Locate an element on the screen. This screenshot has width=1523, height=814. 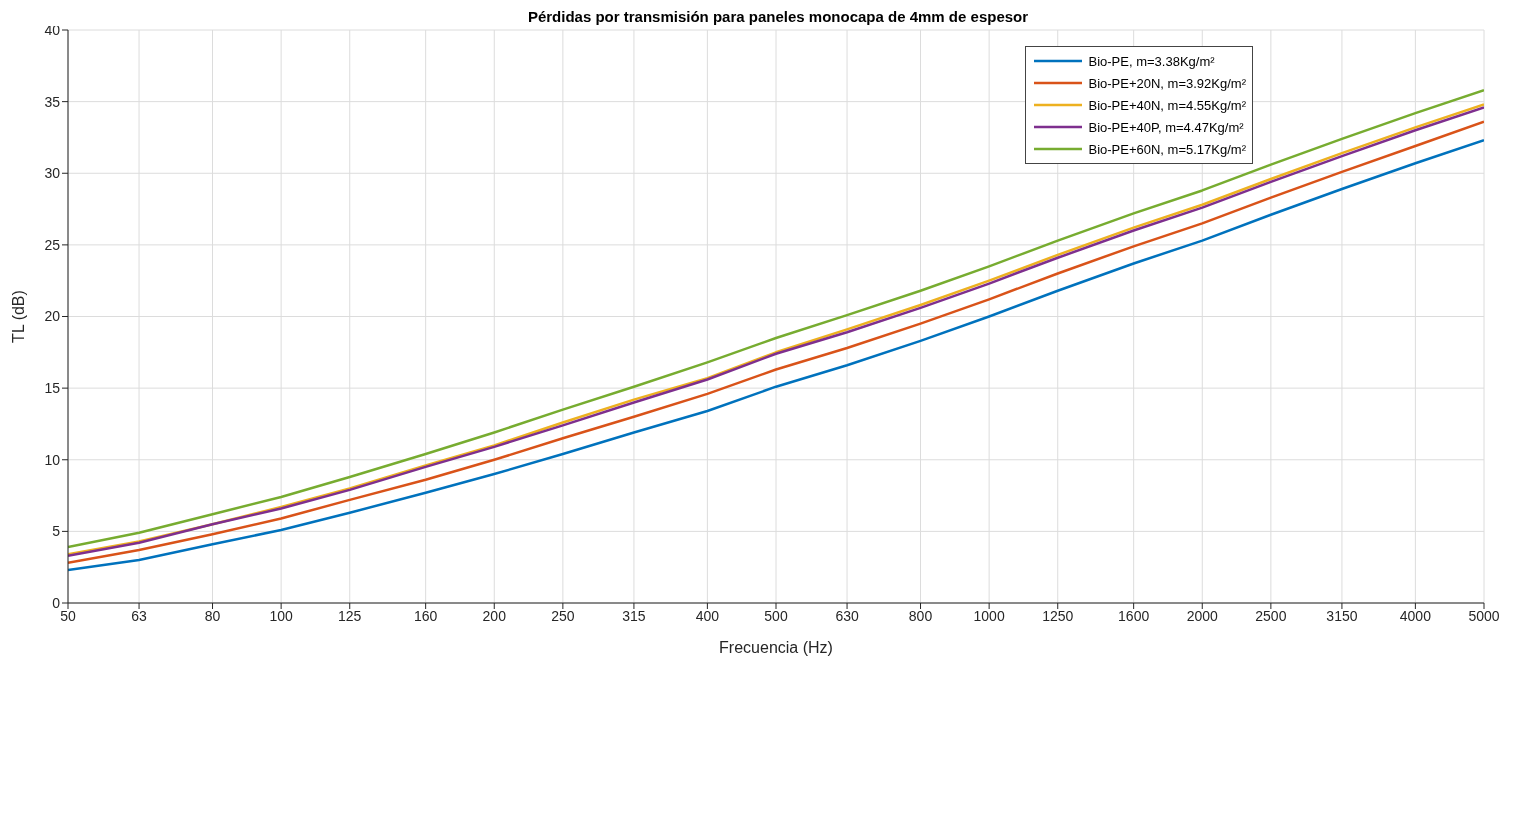
y-tick-label: 0 is located at coordinates (56, 602).